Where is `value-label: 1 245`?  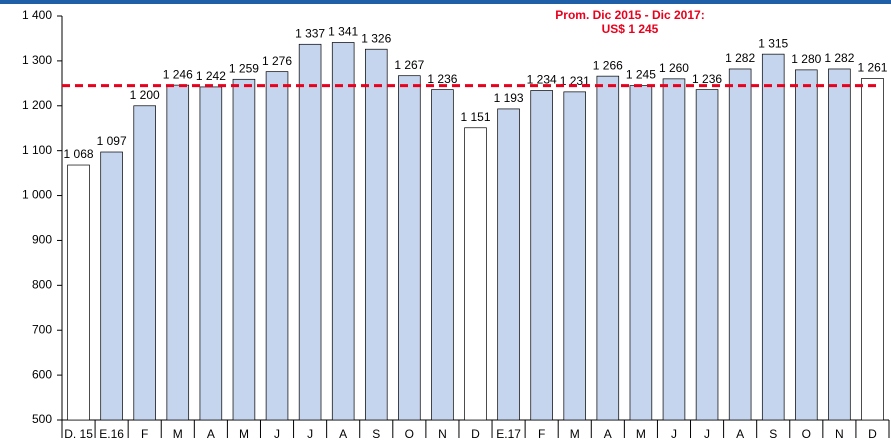 value-label: 1 245 is located at coordinates (641, 75).